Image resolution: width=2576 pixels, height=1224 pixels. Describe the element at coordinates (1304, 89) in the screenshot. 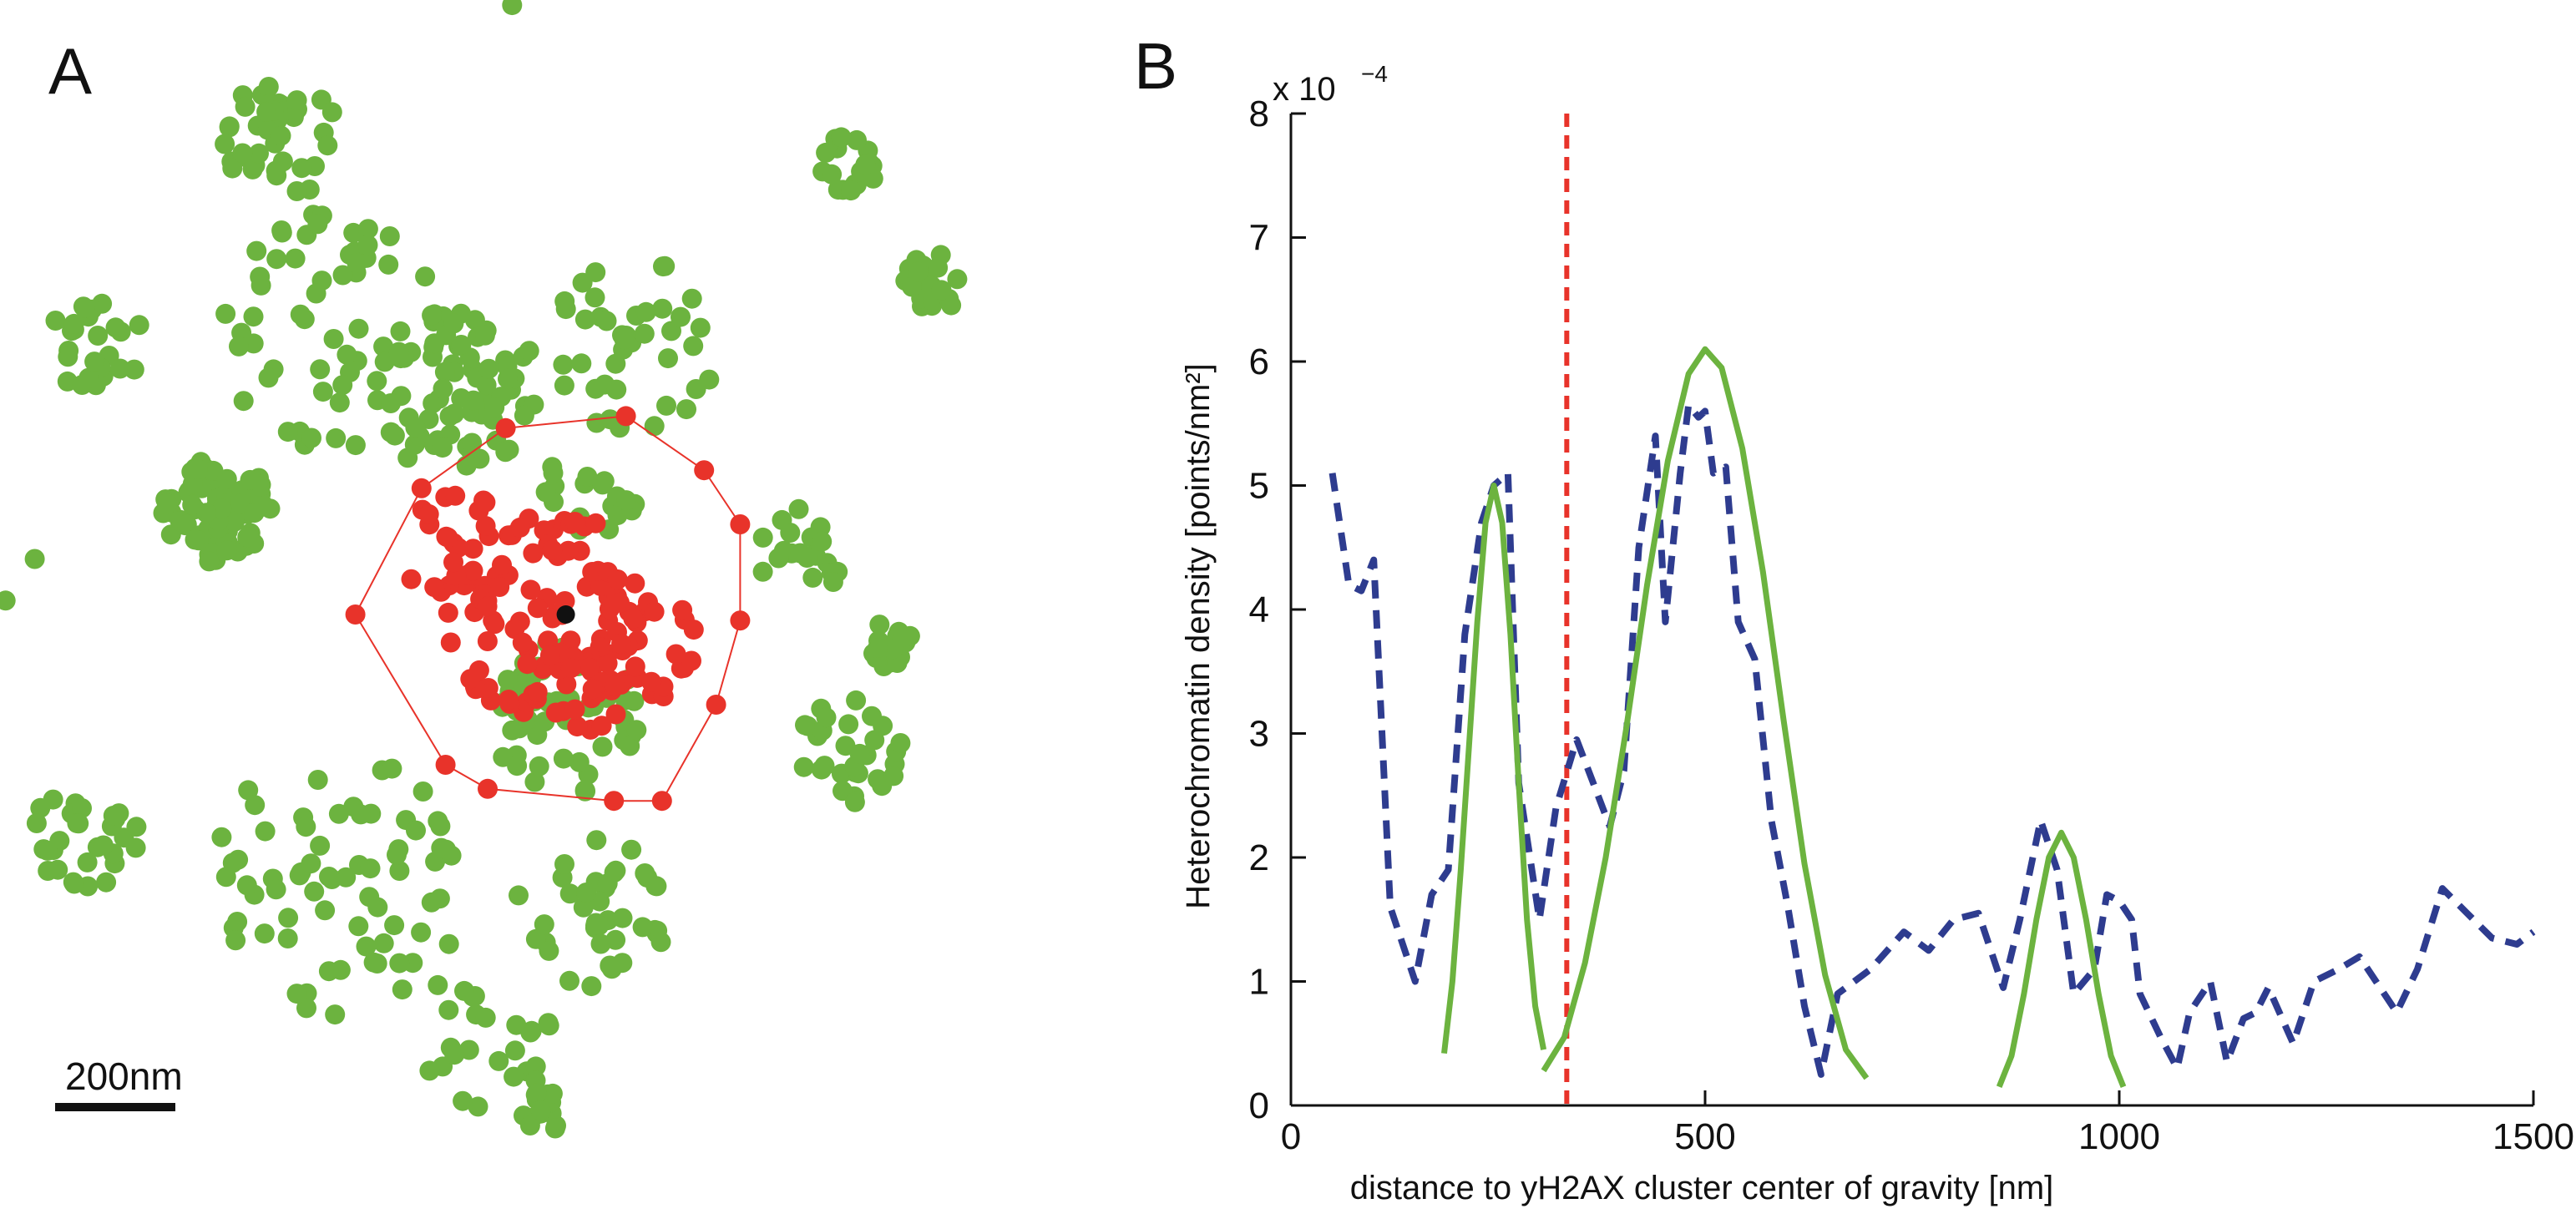

I see `exponent-base: x 10` at that location.